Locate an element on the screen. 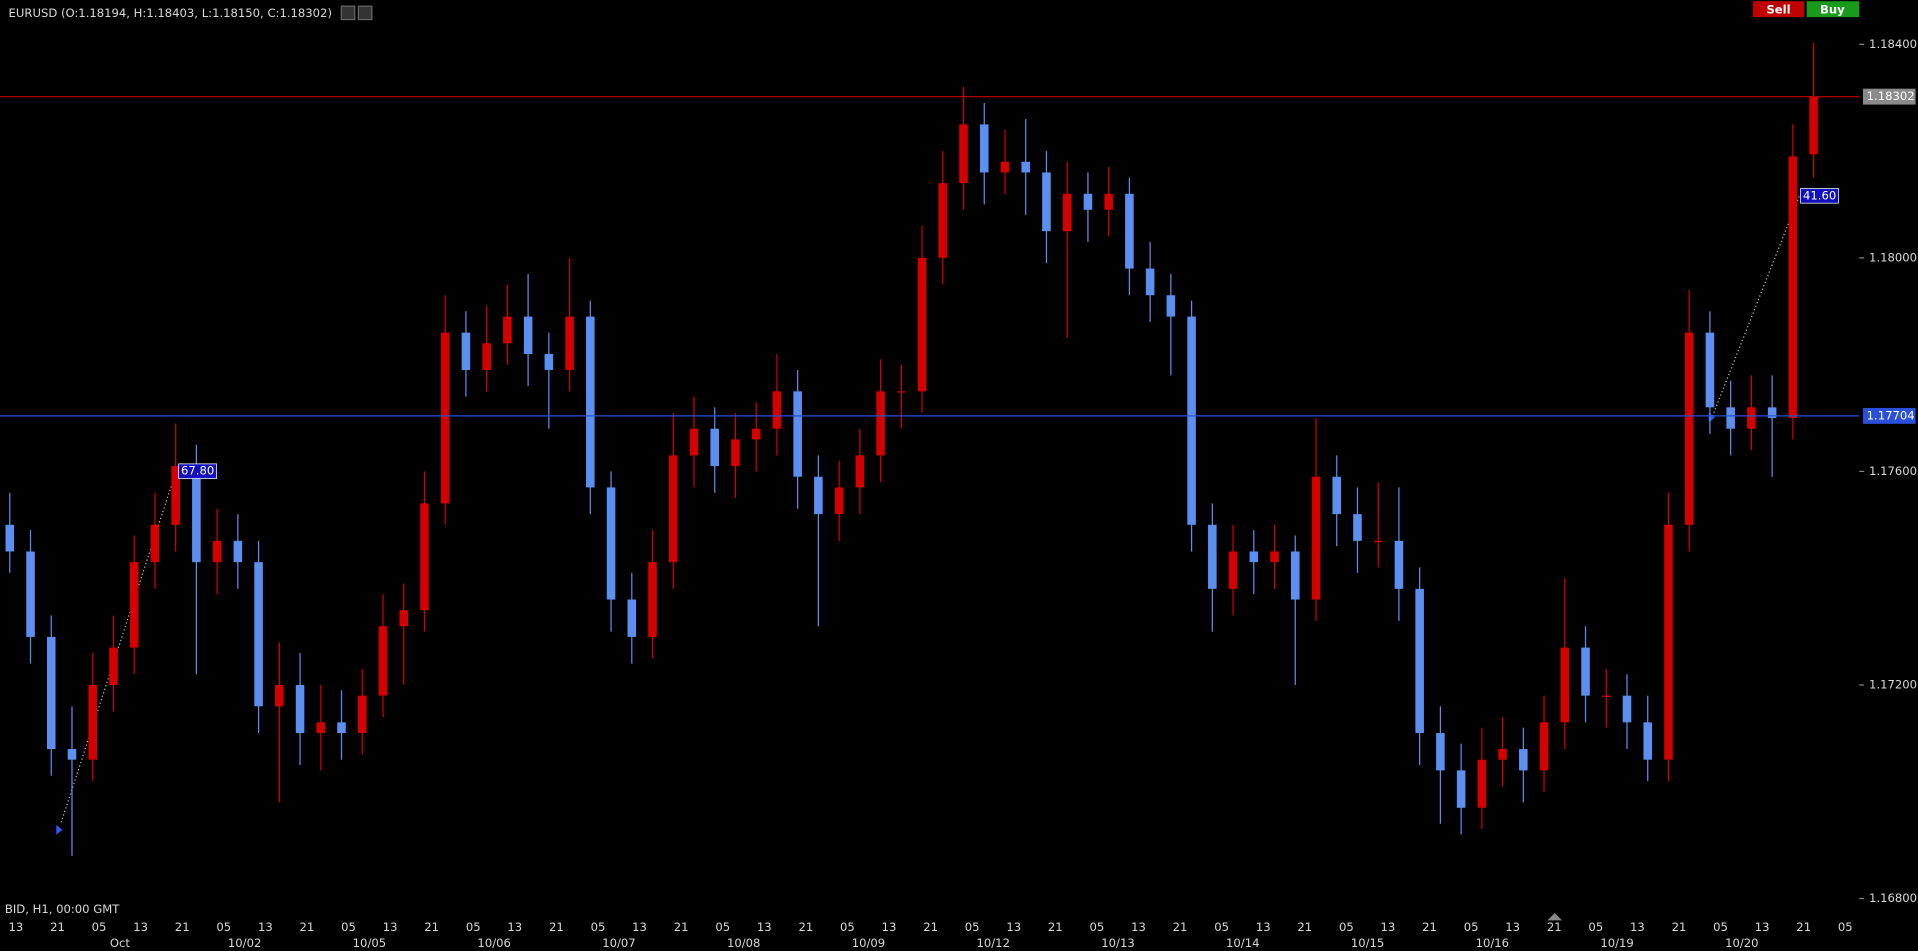 Image resolution: width=1918 pixels, height=951 pixels. date-label: 10/15 is located at coordinates (1367, 943).